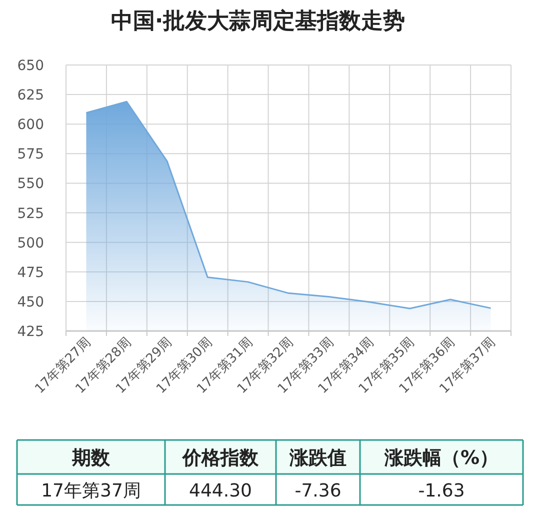 The width and height of the screenshot is (540, 510). I want to click on y-tick-label: 425, so click(30, 332).